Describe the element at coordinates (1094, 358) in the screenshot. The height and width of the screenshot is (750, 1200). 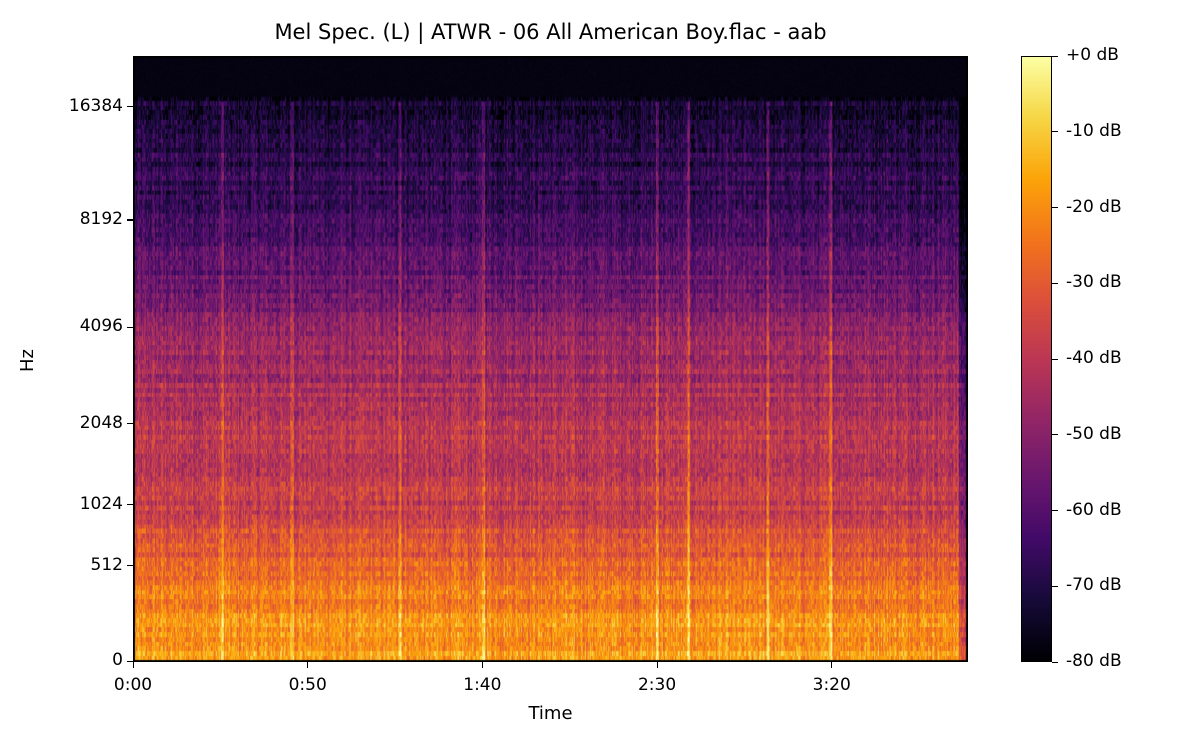
I see `colorbar-tick-label: -40 dB` at that location.